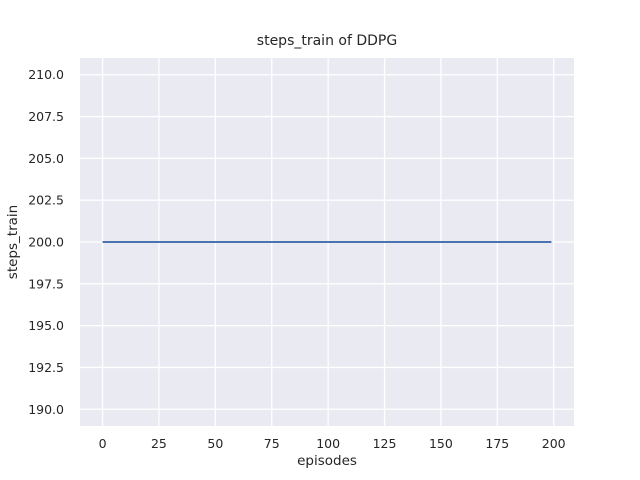 This screenshot has width=640, height=480. What do you see at coordinates (328, 443) in the screenshot?
I see `x-tick-label: 100` at bounding box center [328, 443].